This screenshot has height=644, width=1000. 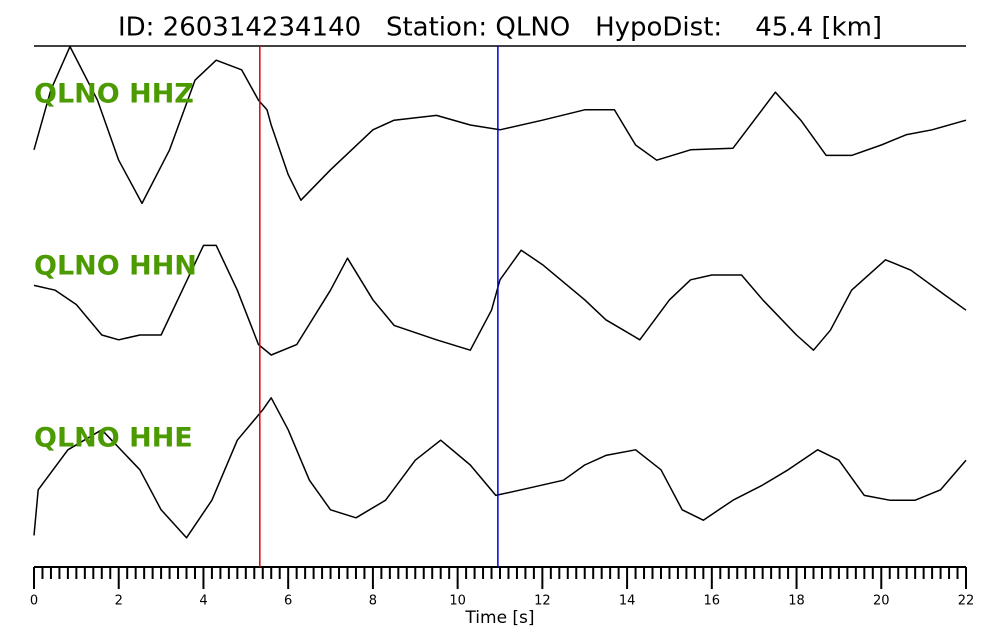 What do you see at coordinates (542, 601) in the screenshot?
I see `x-tick-label: 12` at bounding box center [542, 601].